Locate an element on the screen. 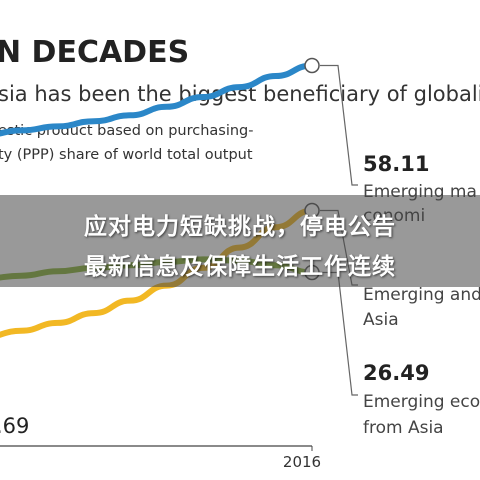 The width and height of the screenshot is (480, 480). y-axis-label-line-2: ty (PPP) share of world total output is located at coordinates (126, 155).